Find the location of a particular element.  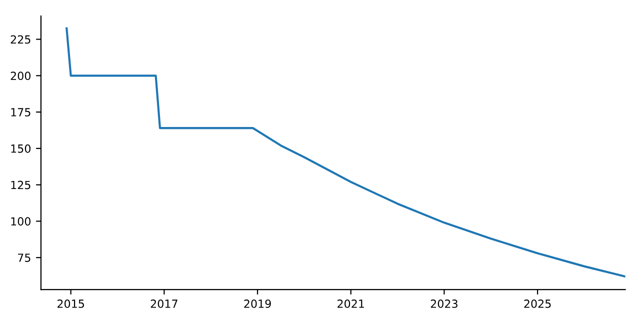

y-tick-label: 75 is located at coordinates (24, 258).